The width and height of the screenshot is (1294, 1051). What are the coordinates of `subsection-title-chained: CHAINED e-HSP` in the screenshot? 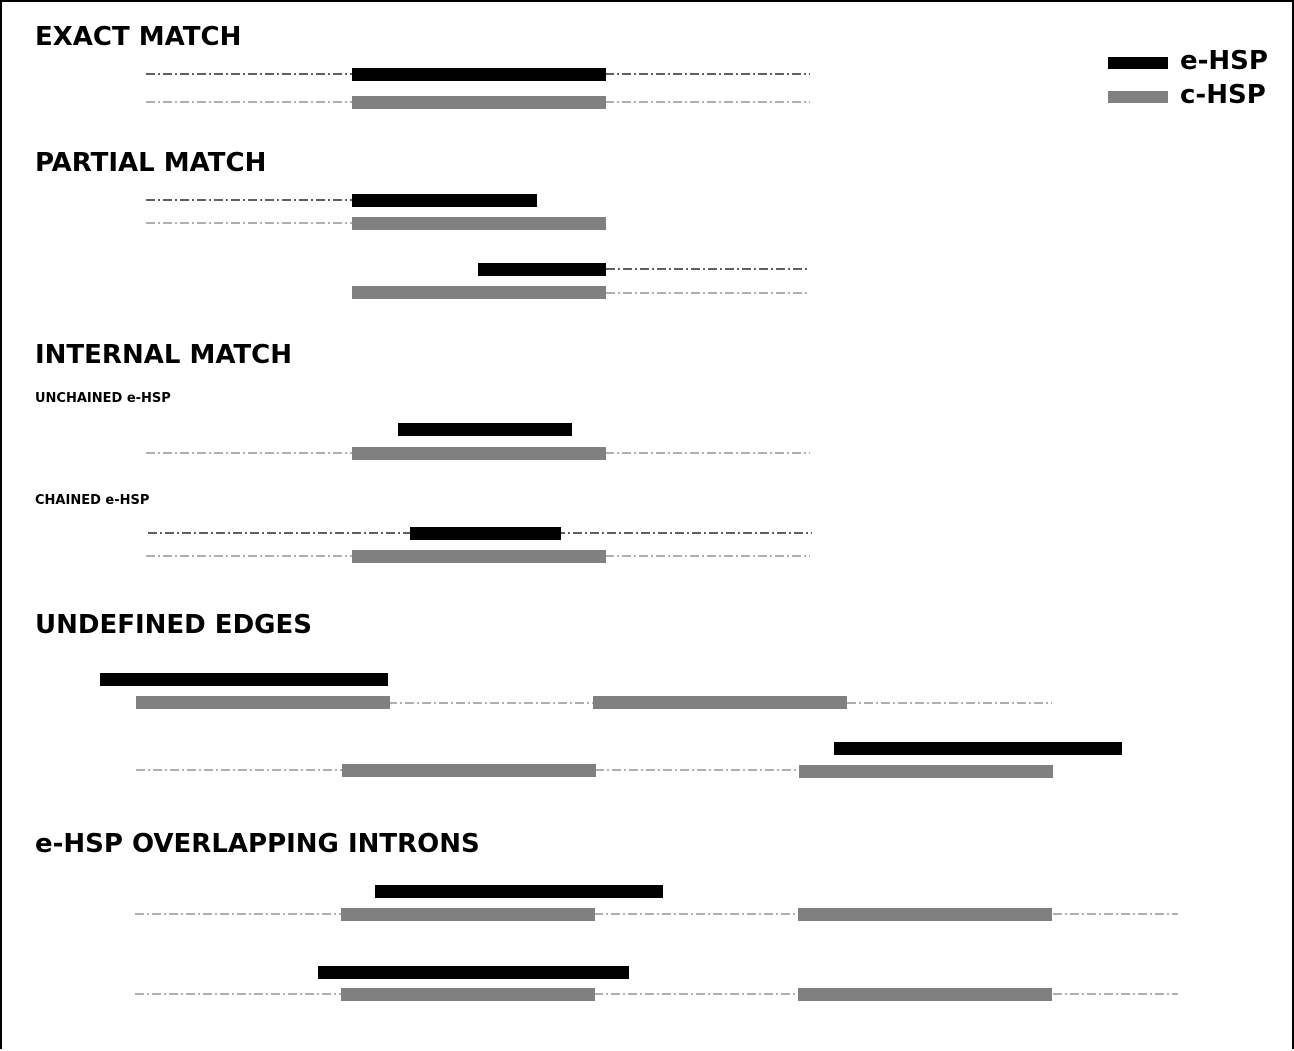 It's located at (92, 500).